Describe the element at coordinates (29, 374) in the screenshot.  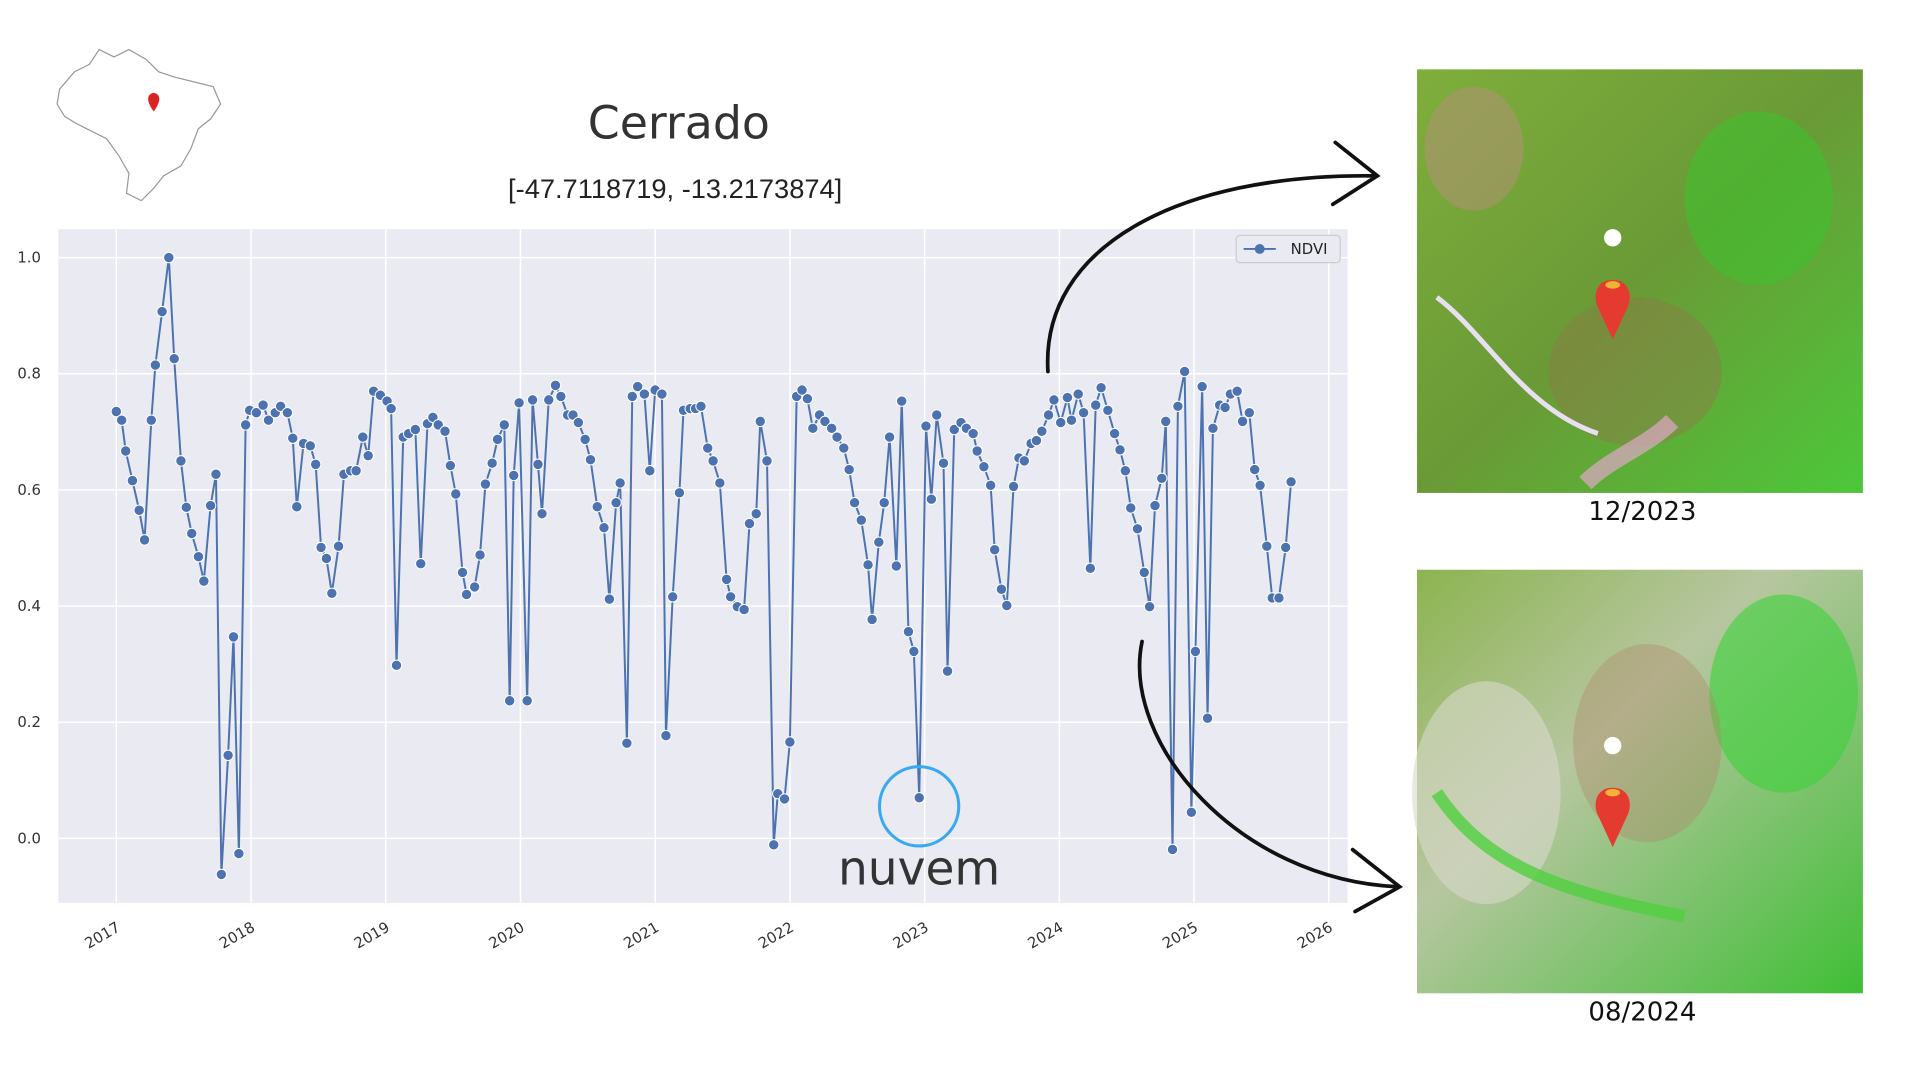
I see `y-tick-label: 0.8` at that location.